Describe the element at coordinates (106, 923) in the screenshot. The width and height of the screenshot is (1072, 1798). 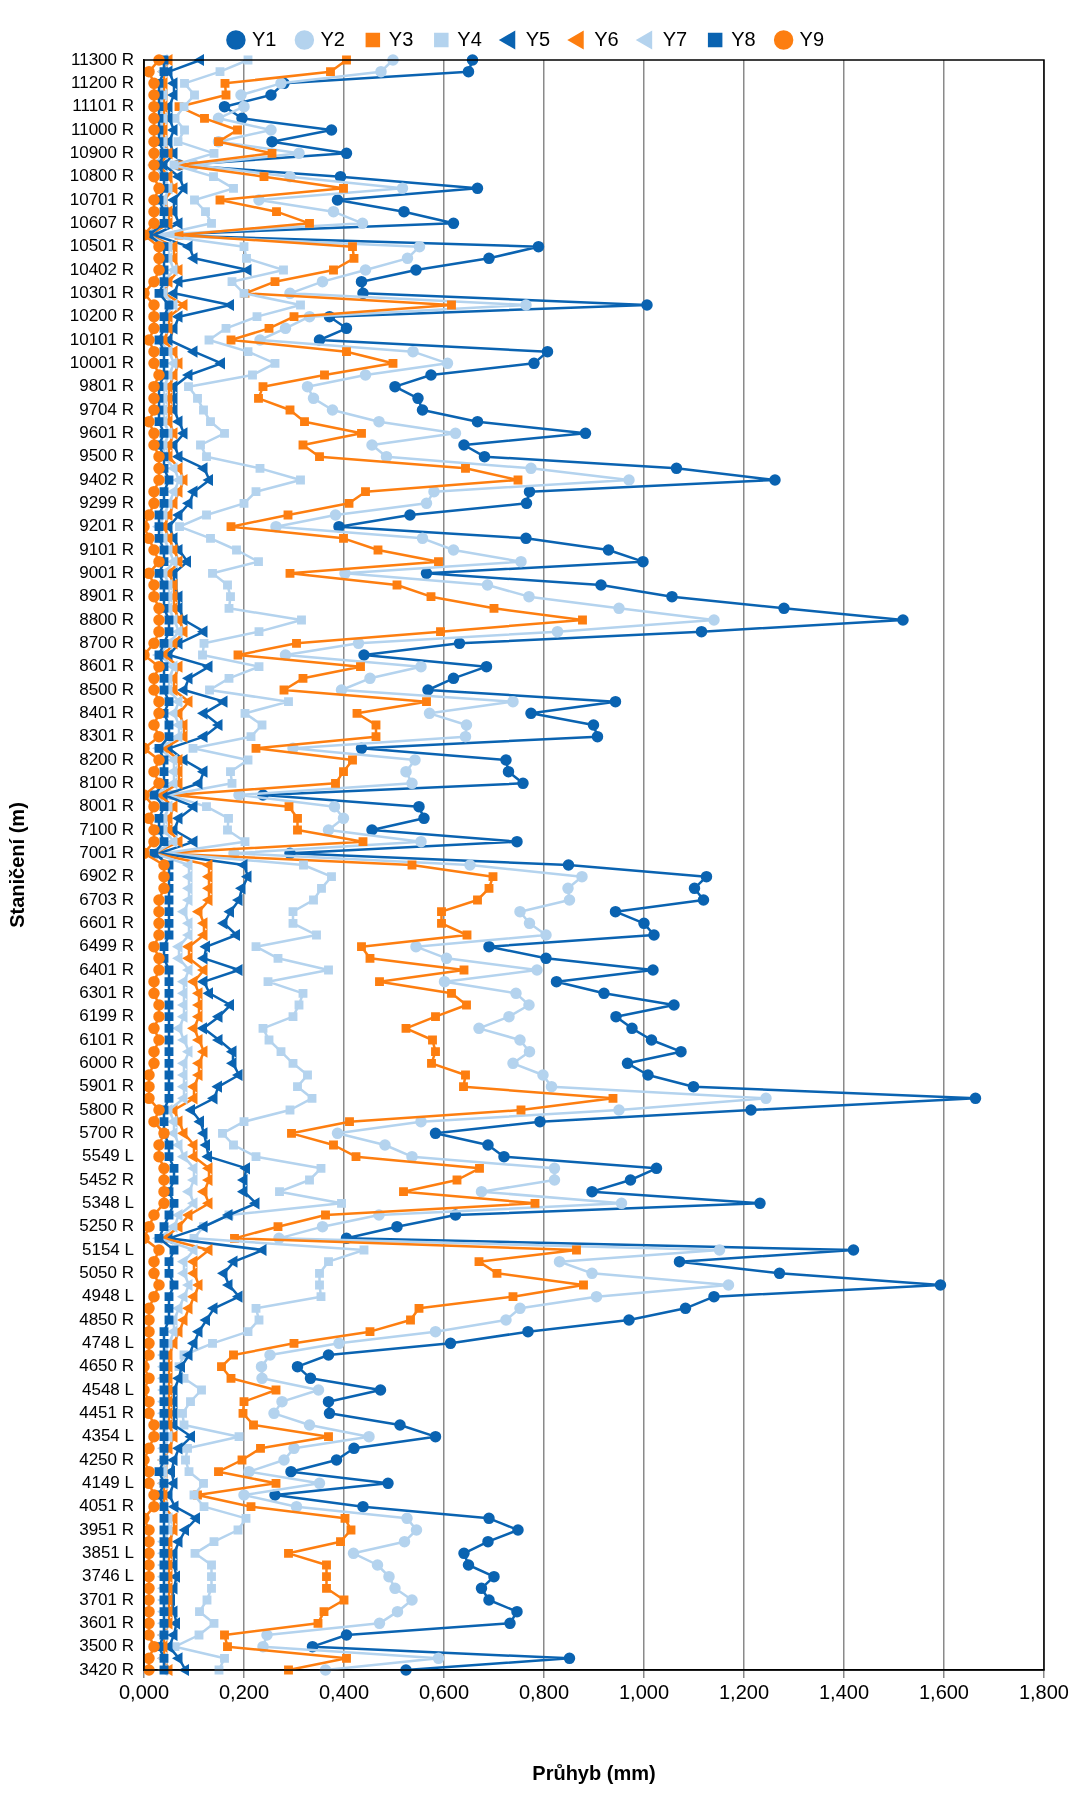
I see `y-tick-label: 6601 R` at that location.